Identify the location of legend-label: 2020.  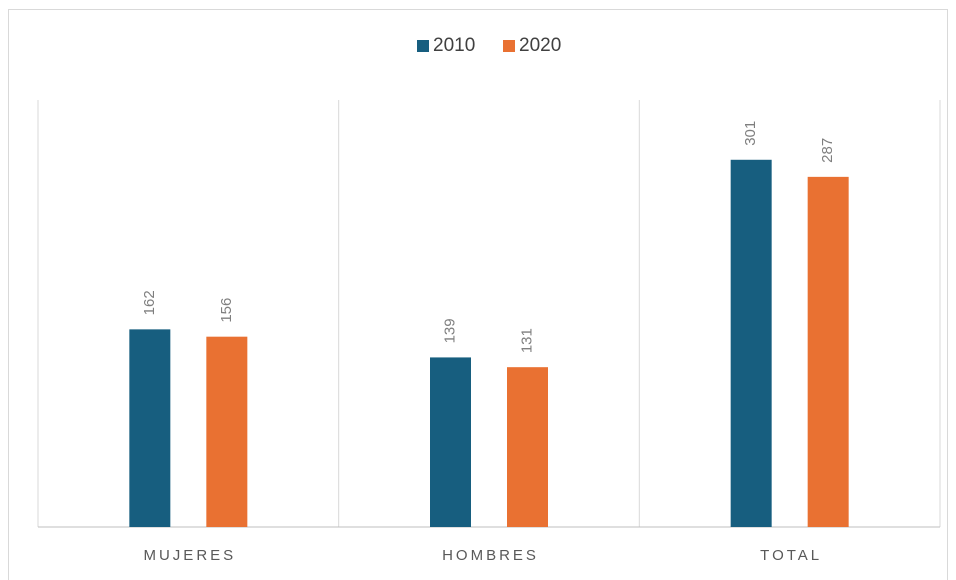
(540, 45).